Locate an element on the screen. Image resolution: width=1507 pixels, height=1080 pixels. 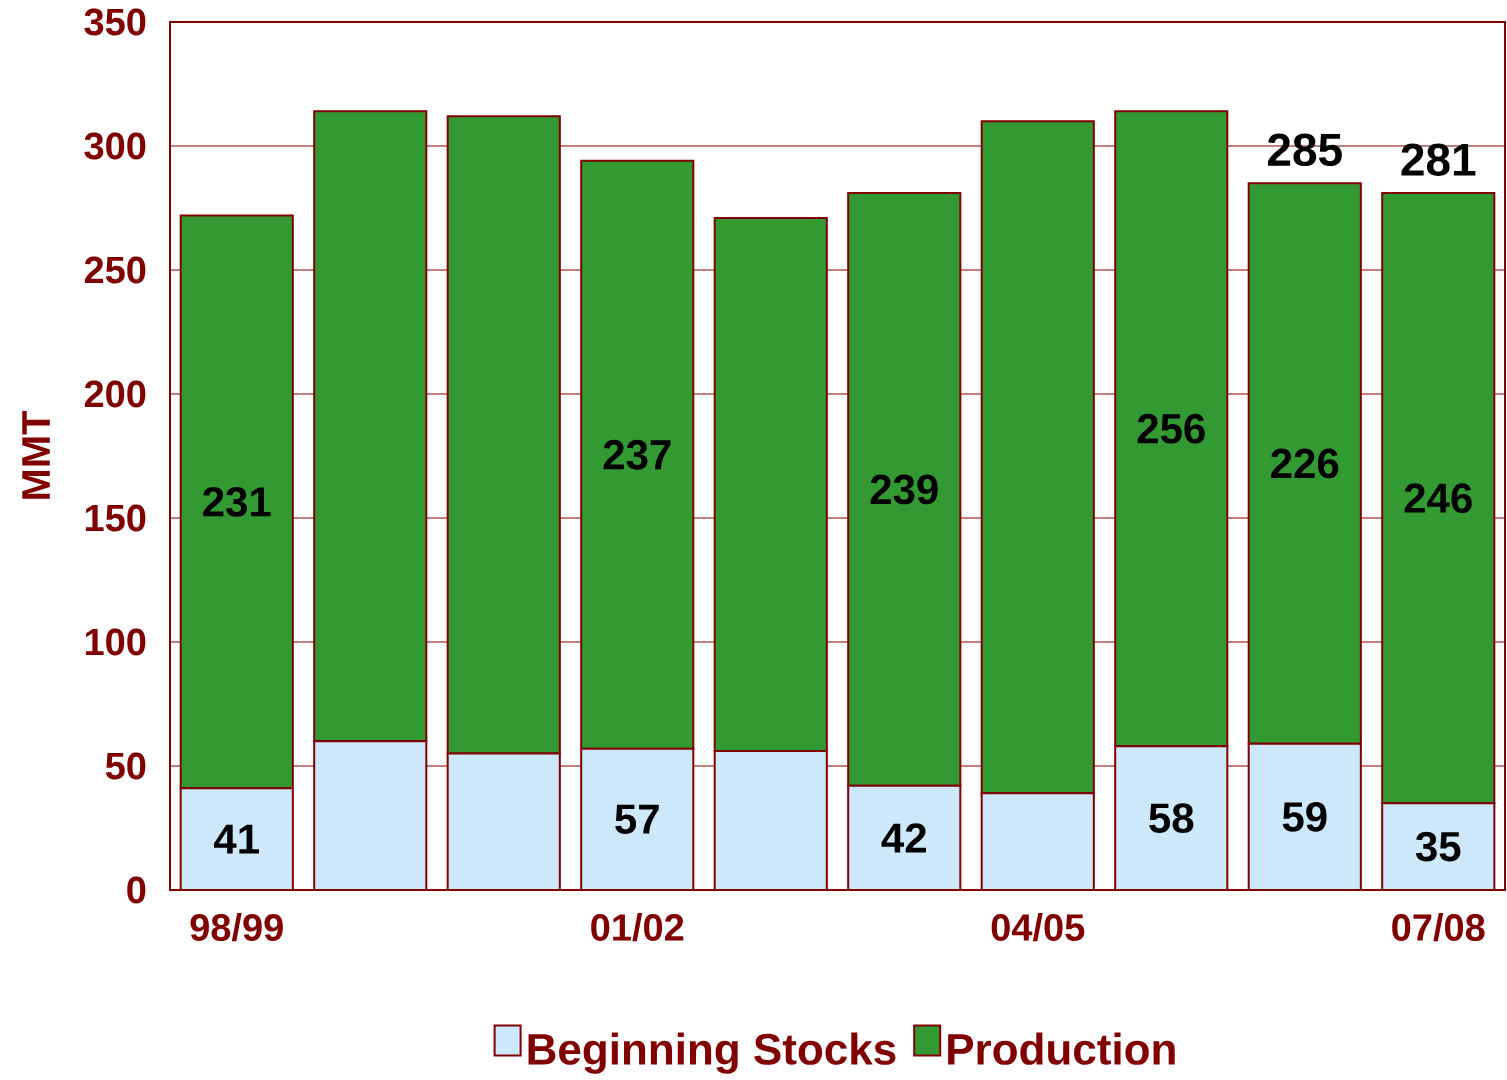
data-label: 42 is located at coordinates (903, 838).